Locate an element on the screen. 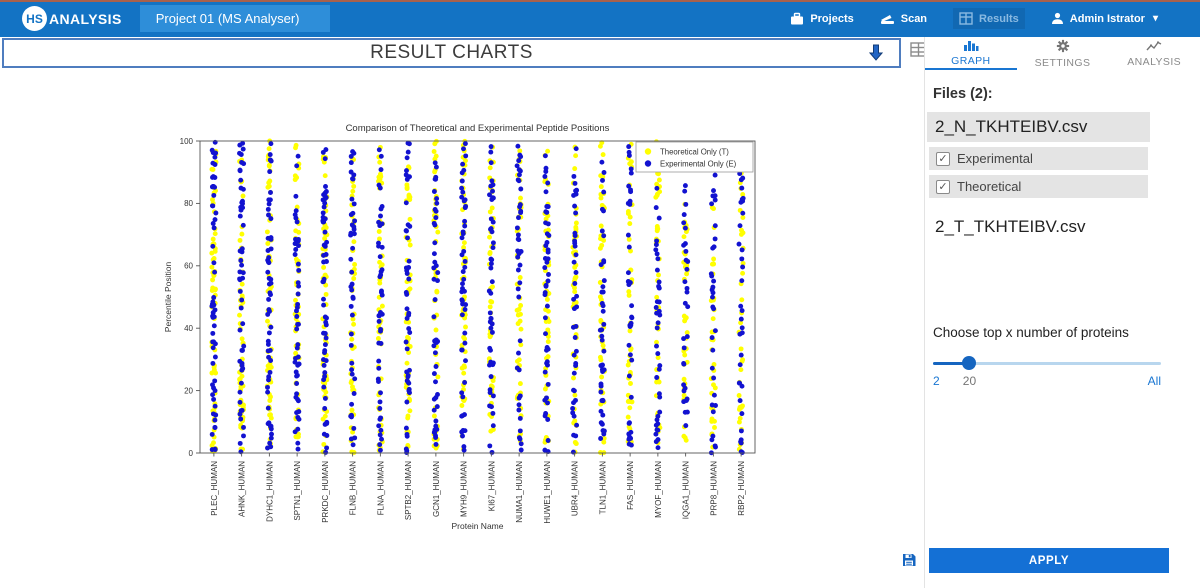 This screenshot has width=1200, height=588. svg-text: SPTB2_HUMAN is located at coordinates (408, 490).